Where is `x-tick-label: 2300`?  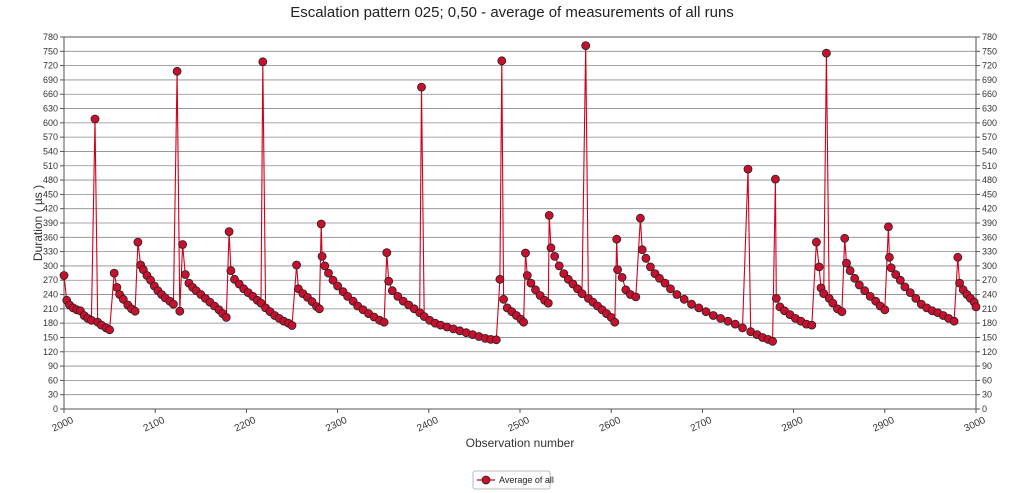 x-tick-label: 2300 is located at coordinates (336, 425).